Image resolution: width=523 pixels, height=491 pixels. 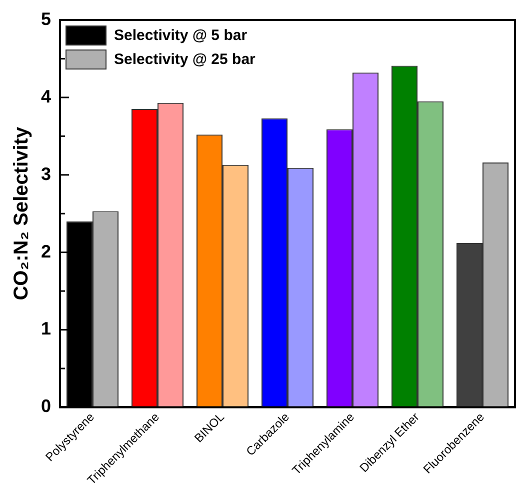 What do you see at coordinates (21, 213) in the screenshot?
I see `y-axis-title: CO₂:N₂ Selectivity` at bounding box center [21, 213].